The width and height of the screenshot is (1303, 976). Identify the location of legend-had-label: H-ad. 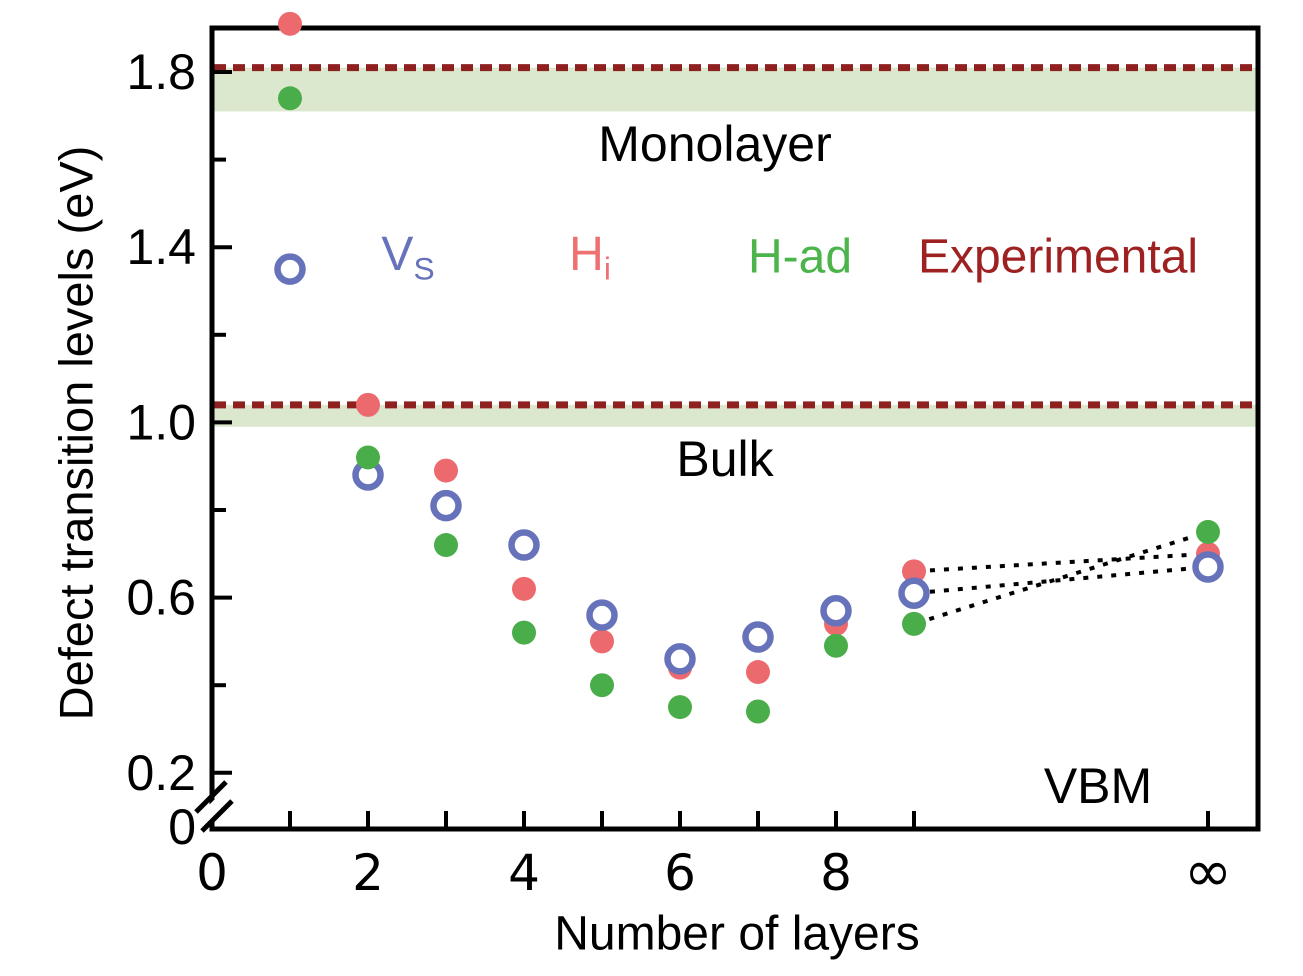
(800, 257).